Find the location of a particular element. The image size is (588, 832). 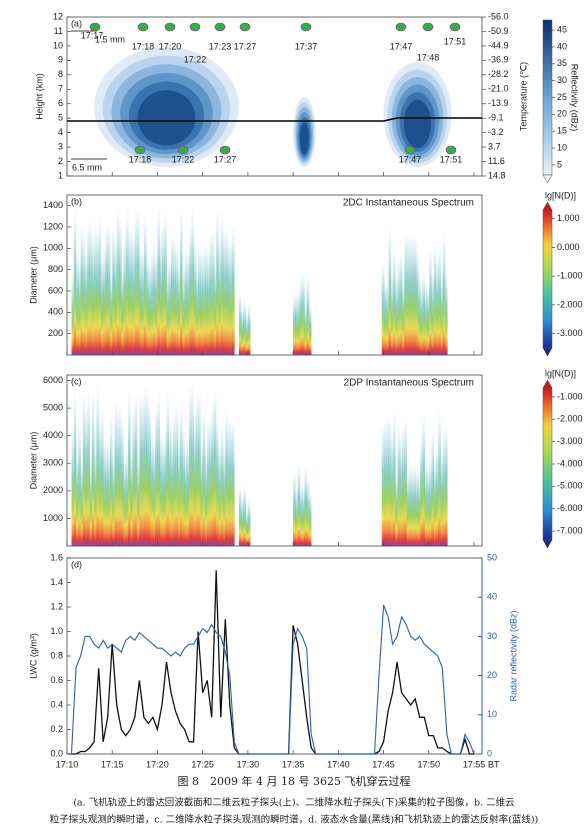

panel-label: (d) is located at coordinates (76, 564).